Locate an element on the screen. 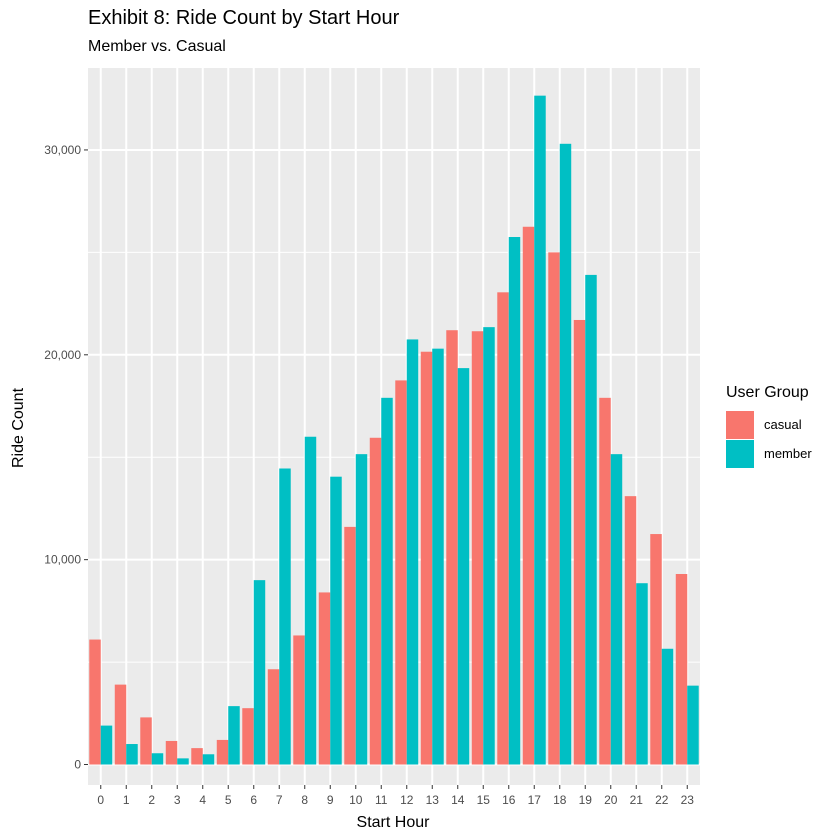 This screenshot has height=840, width=840. legend: User Group casual member is located at coordinates (769, 426).